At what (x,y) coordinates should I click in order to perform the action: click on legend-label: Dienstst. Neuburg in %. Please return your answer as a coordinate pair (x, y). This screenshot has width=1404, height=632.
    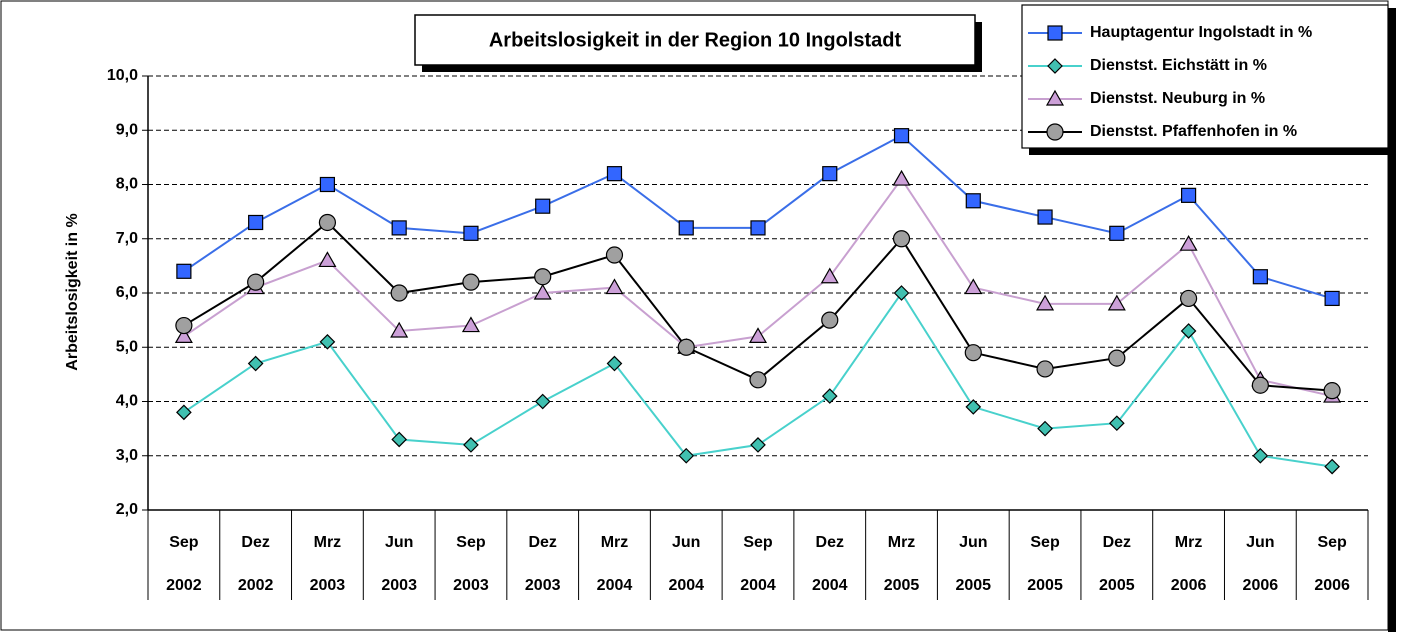
    Looking at the image, I should click on (1177, 98).